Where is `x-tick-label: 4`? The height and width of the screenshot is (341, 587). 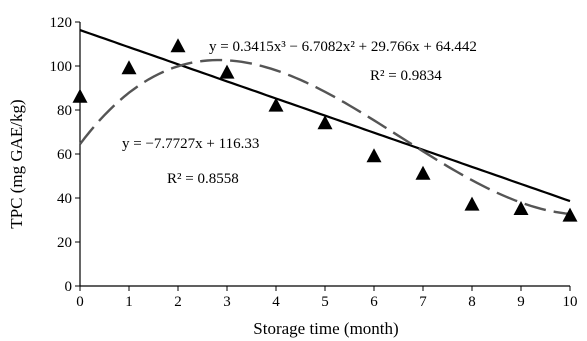 x-tick-label: 4 is located at coordinates (276, 302).